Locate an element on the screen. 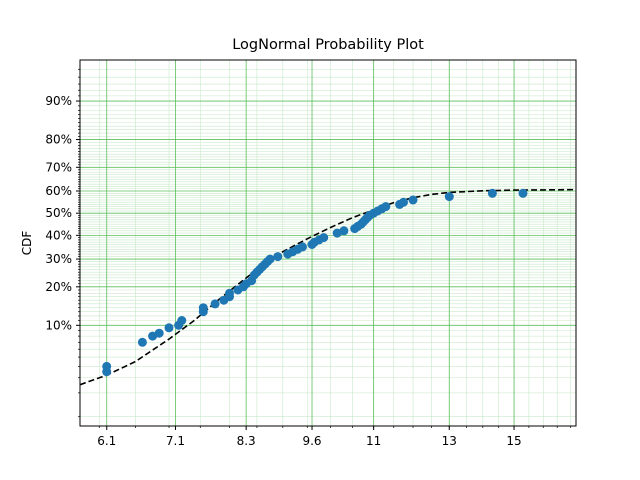 The height and width of the screenshot is (480, 640). chart-title: LogNormal Probability Plot is located at coordinates (328, 45).